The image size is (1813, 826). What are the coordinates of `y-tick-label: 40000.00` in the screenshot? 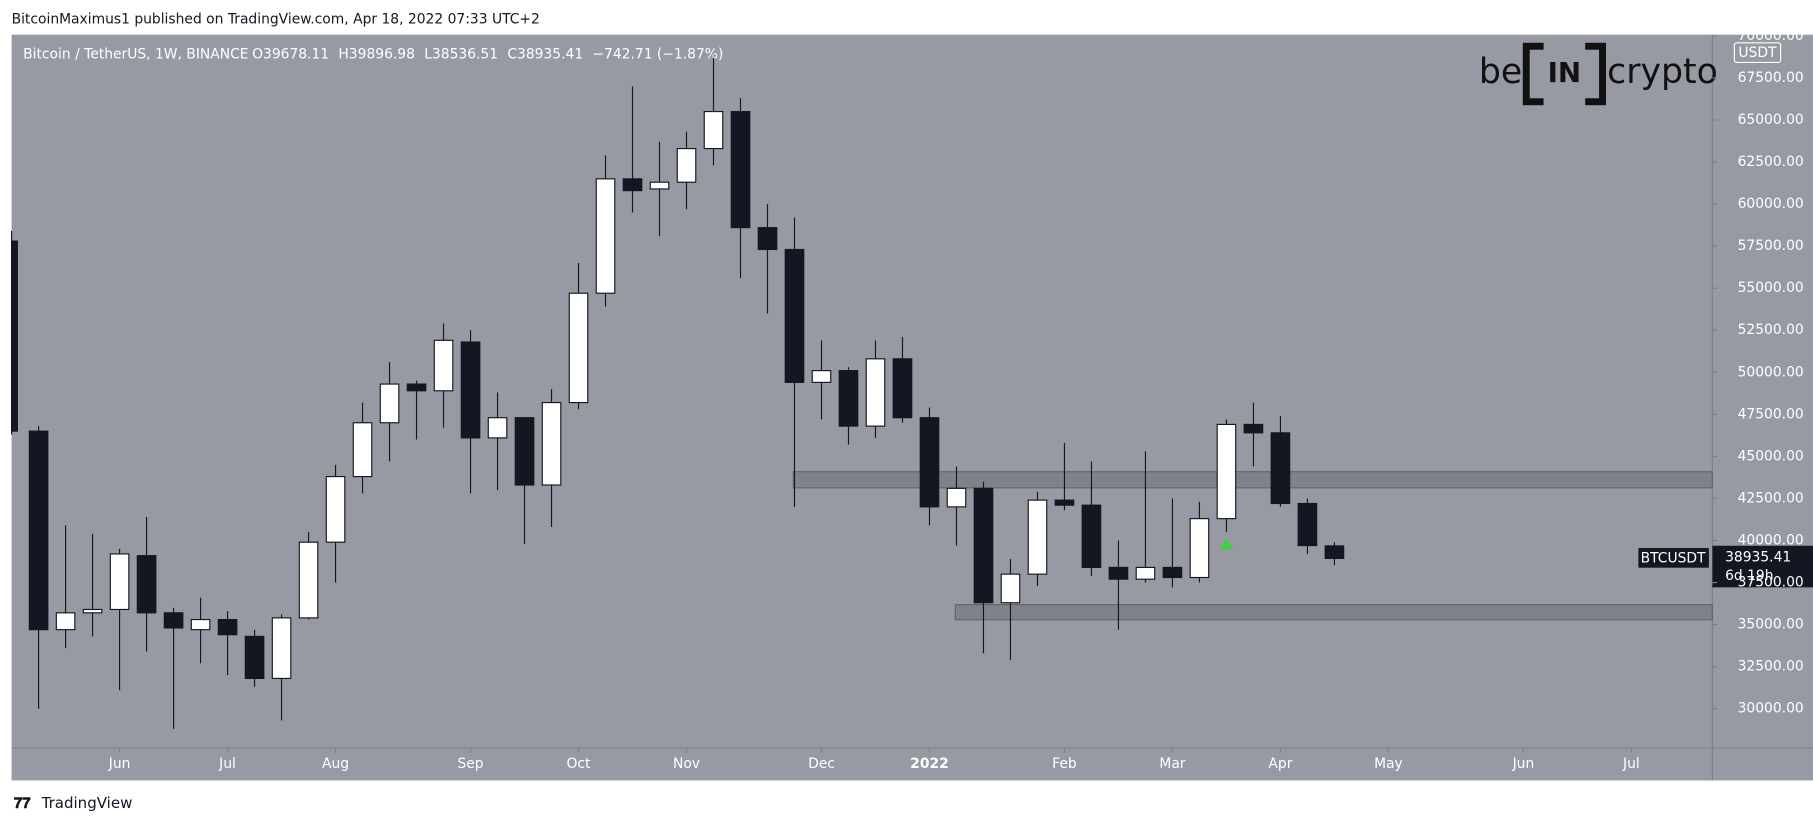 It's located at (1771, 540).